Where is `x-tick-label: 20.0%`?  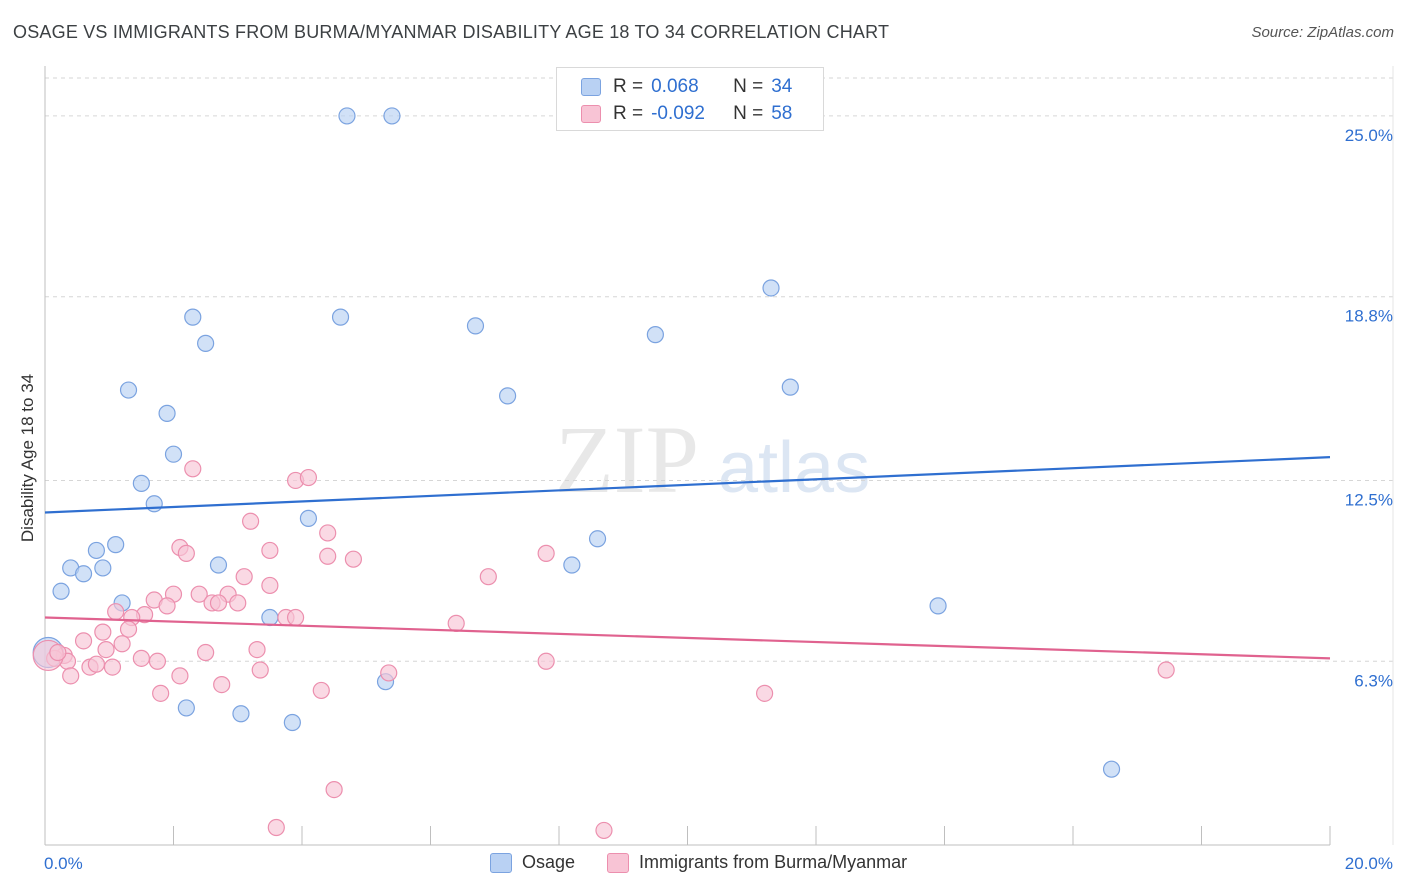
x-tick-label: 20.0% is located at coordinates (1369, 863).